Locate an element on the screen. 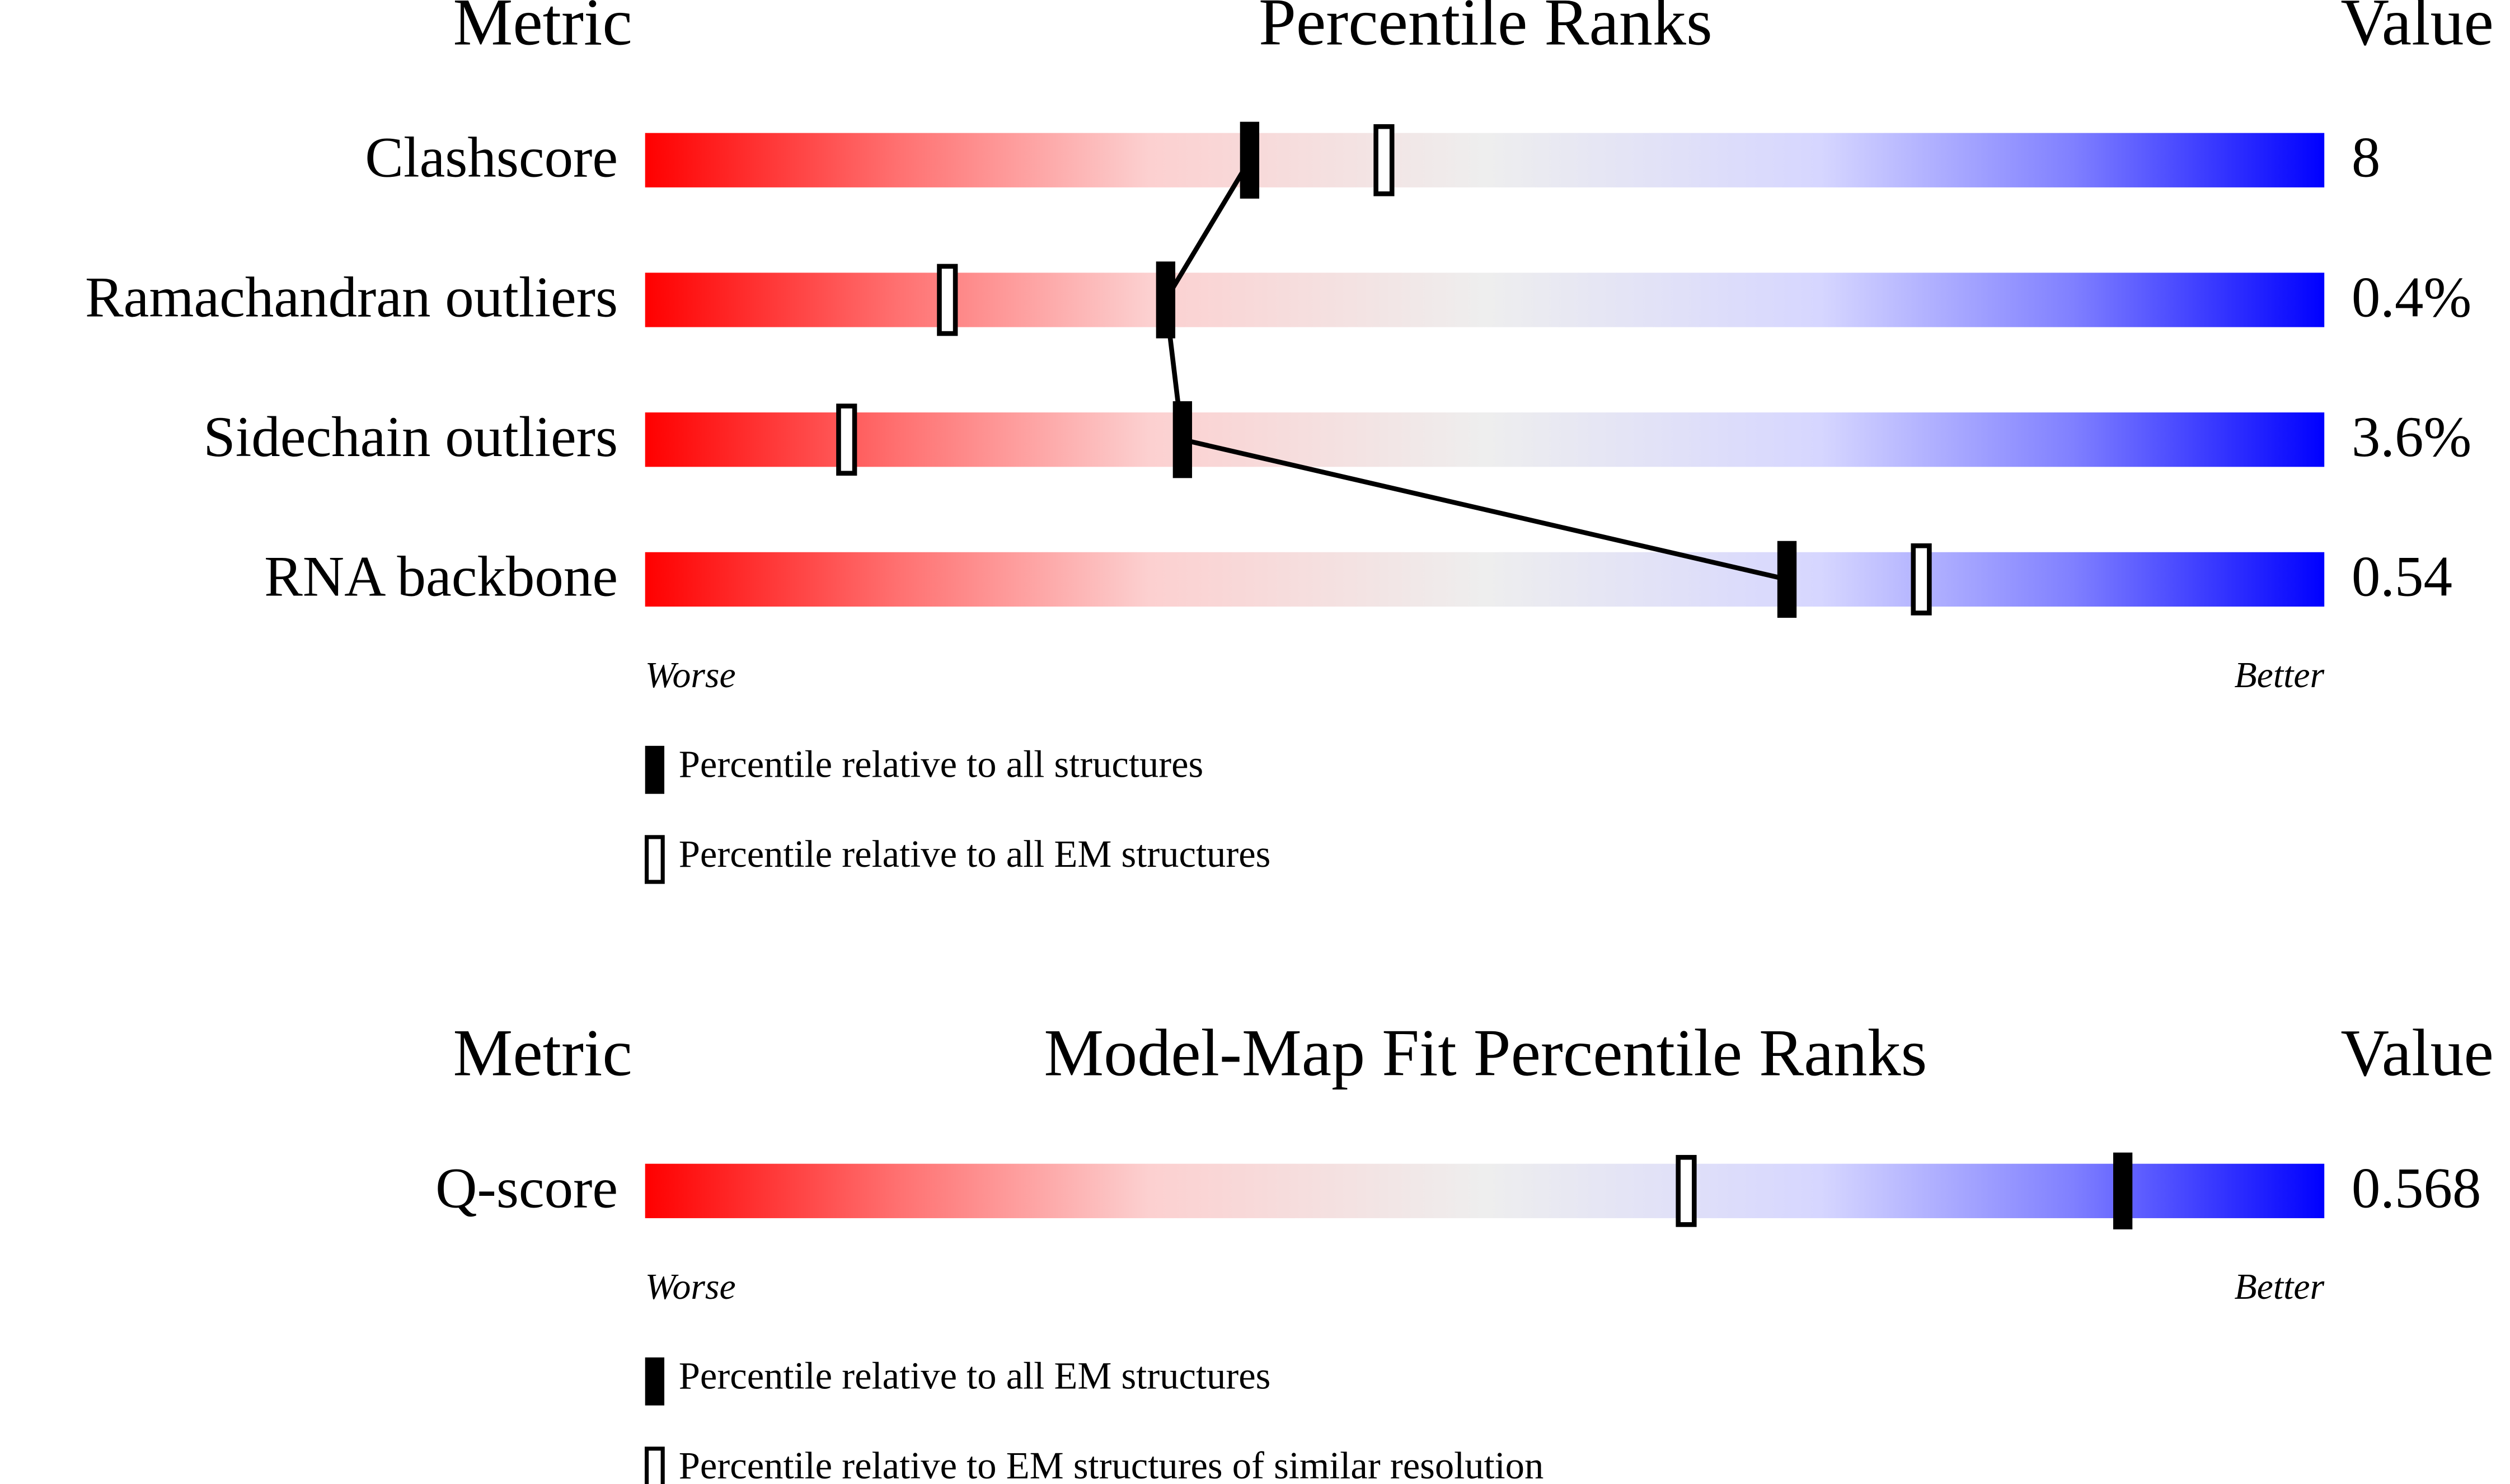  connector-line is located at coordinates (1476, 370).